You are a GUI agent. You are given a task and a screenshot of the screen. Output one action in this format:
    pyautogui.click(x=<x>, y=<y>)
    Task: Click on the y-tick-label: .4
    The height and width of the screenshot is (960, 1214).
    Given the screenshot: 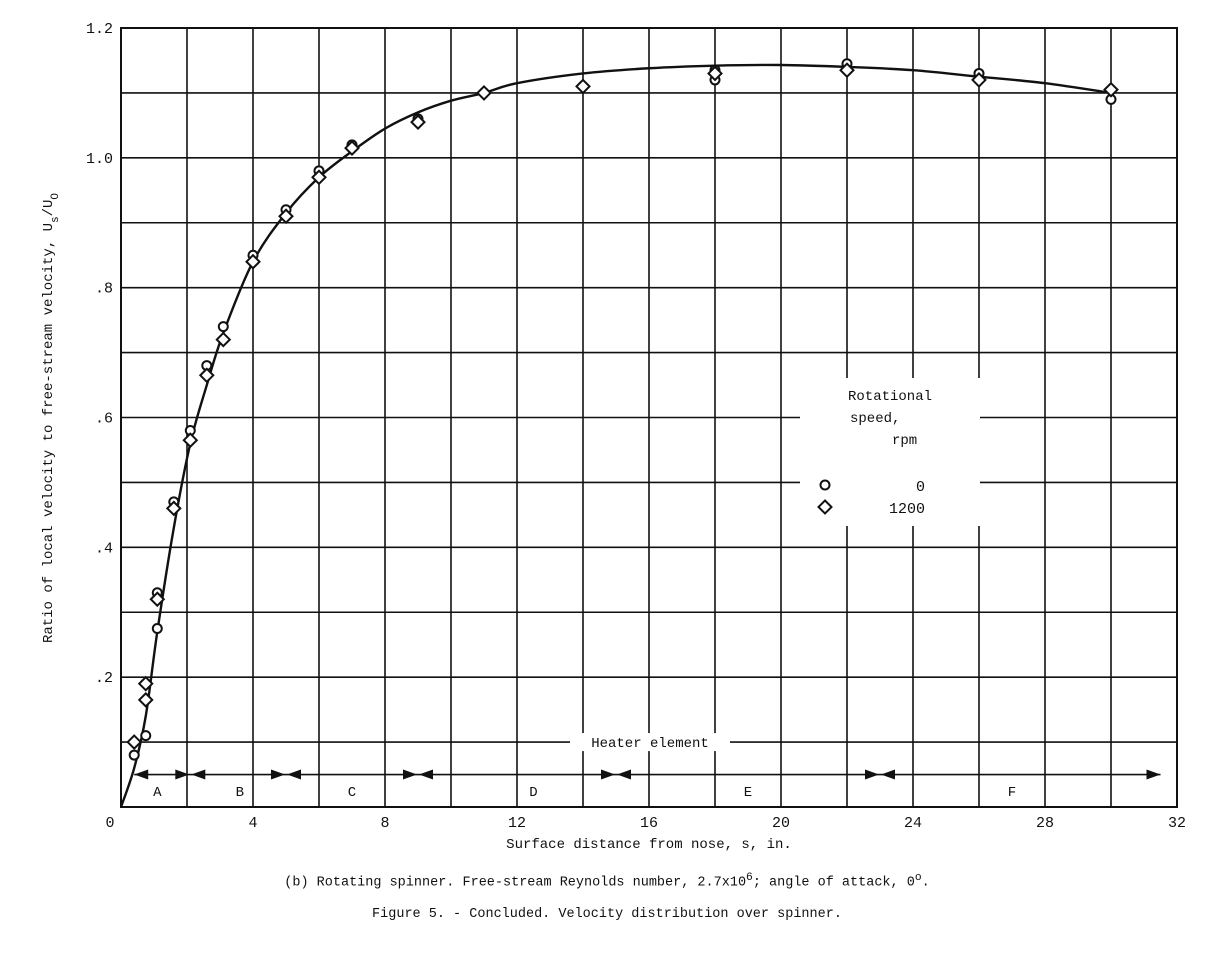 What is the action you would take?
    pyautogui.click(x=104, y=548)
    